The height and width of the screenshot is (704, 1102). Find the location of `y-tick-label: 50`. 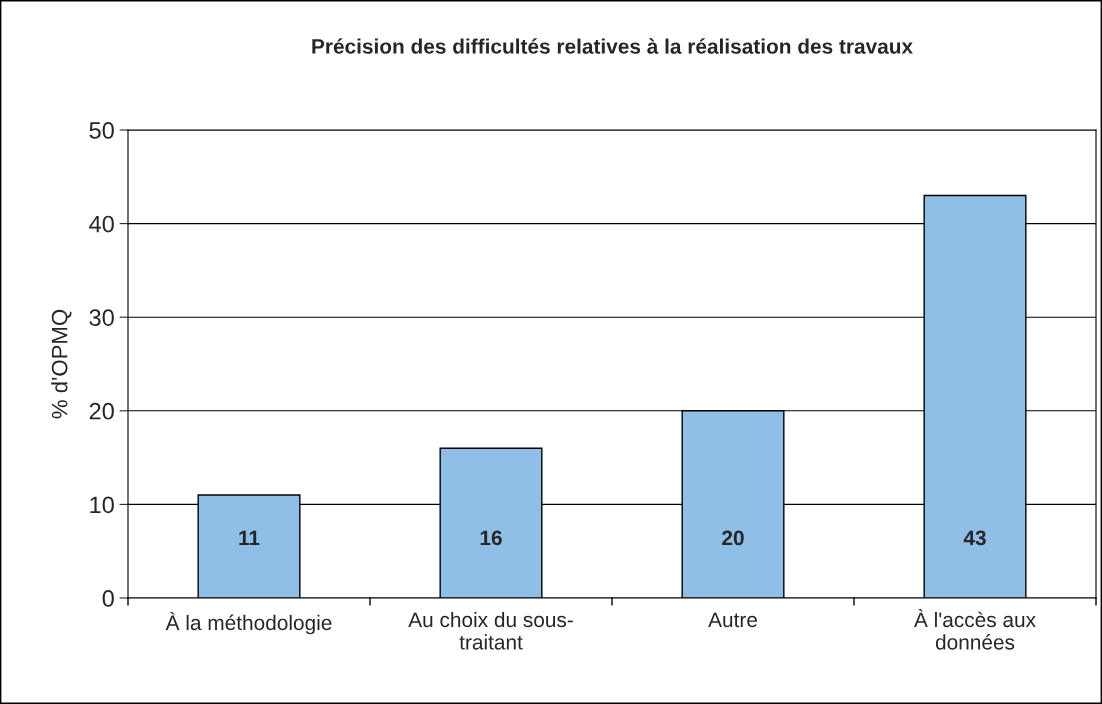

y-tick-label: 50 is located at coordinates (101, 130).